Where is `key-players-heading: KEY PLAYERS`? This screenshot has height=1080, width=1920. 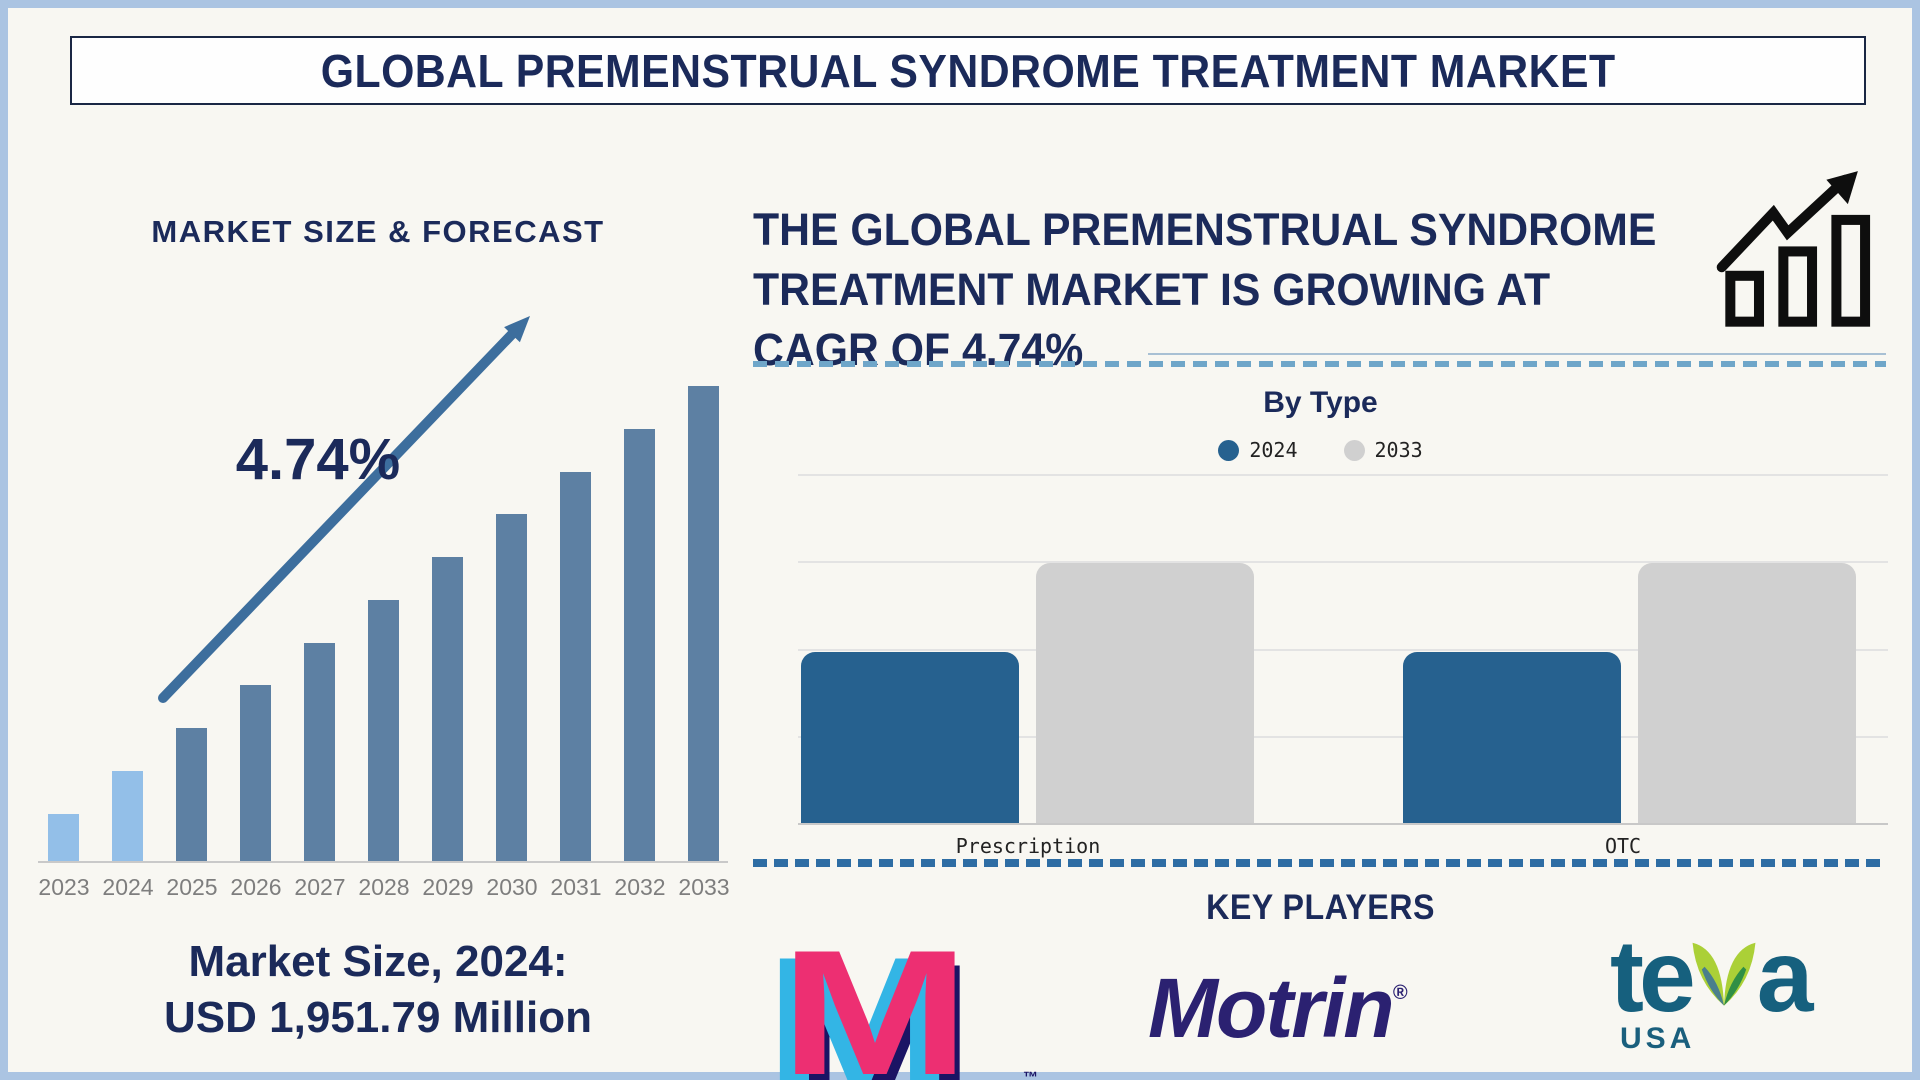
key-players-heading: KEY PLAYERS is located at coordinates (1320, 907).